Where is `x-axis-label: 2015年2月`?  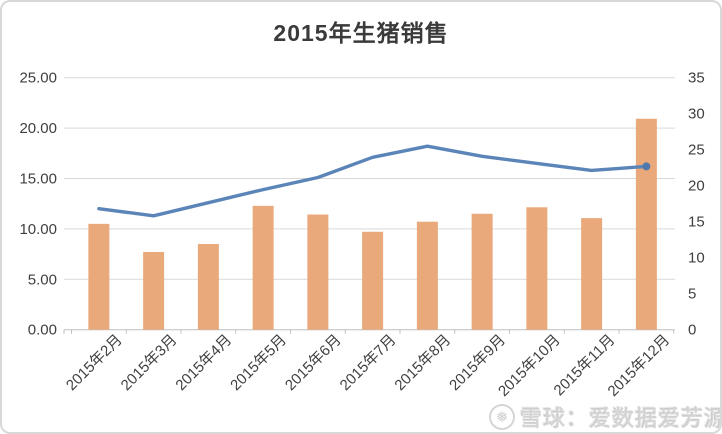
x-axis-label: 2015年2月 is located at coordinates (94, 362).